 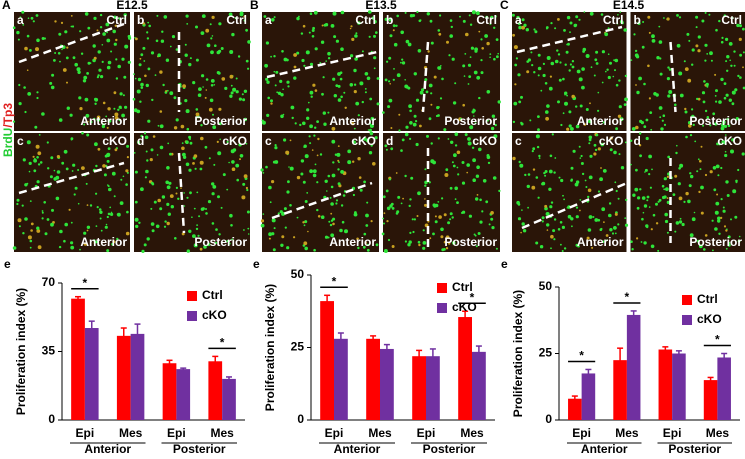 I want to click on stage-label: E14.5, so click(x=629, y=6).